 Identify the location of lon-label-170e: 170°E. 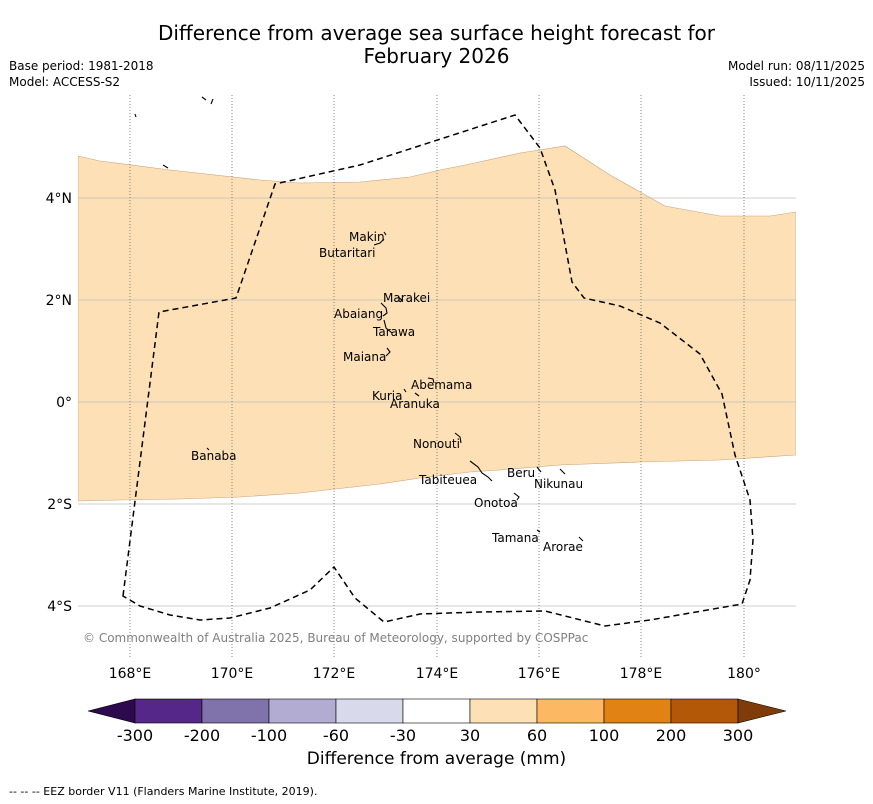
(232, 674).